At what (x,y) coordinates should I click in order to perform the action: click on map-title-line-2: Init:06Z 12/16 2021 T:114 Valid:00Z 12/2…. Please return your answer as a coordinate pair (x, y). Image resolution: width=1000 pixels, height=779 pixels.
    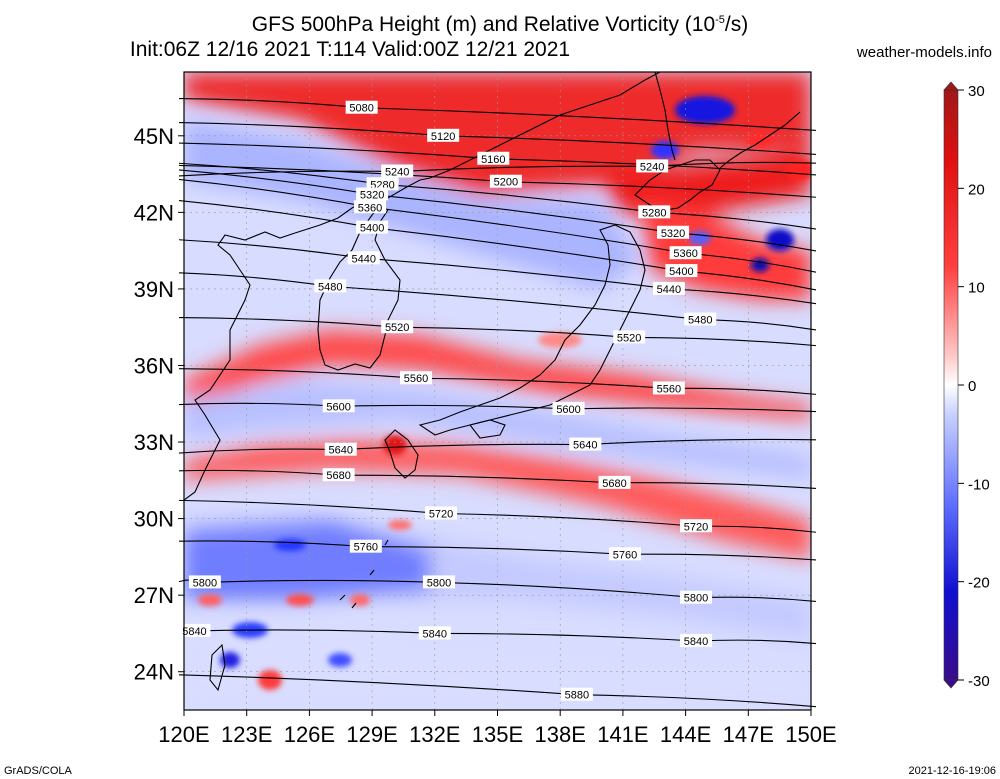
    Looking at the image, I should click on (350, 49).